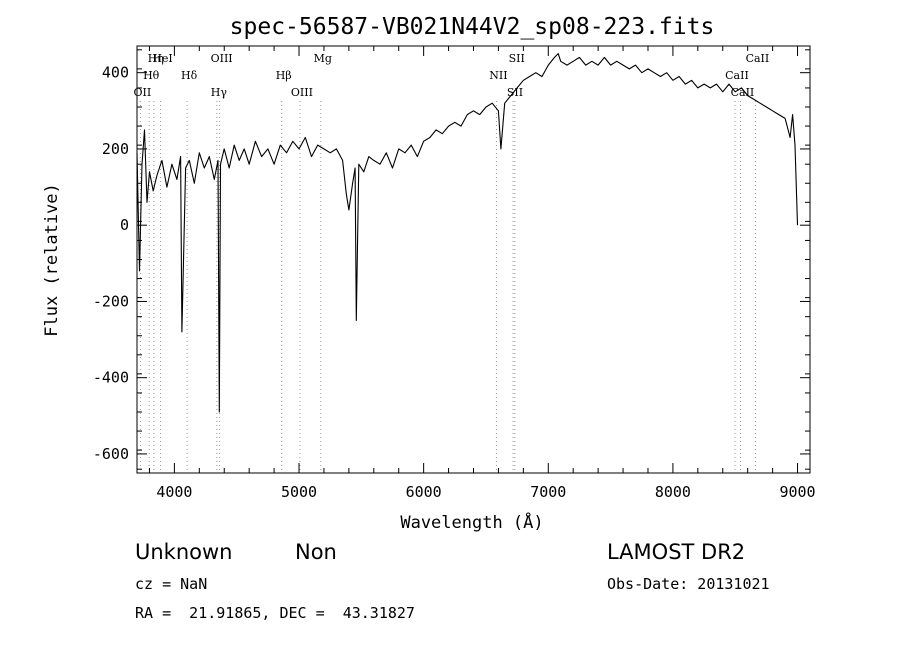  What do you see at coordinates (111, 378) in the screenshot?
I see `y-tick-label: -400` at bounding box center [111, 378].